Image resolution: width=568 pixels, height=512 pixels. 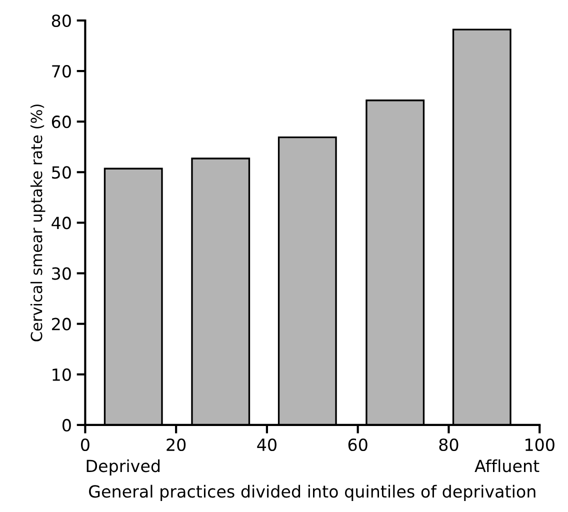 What do you see at coordinates (61, 172) in the screenshot?
I see `y-tick-label: 50` at bounding box center [61, 172].